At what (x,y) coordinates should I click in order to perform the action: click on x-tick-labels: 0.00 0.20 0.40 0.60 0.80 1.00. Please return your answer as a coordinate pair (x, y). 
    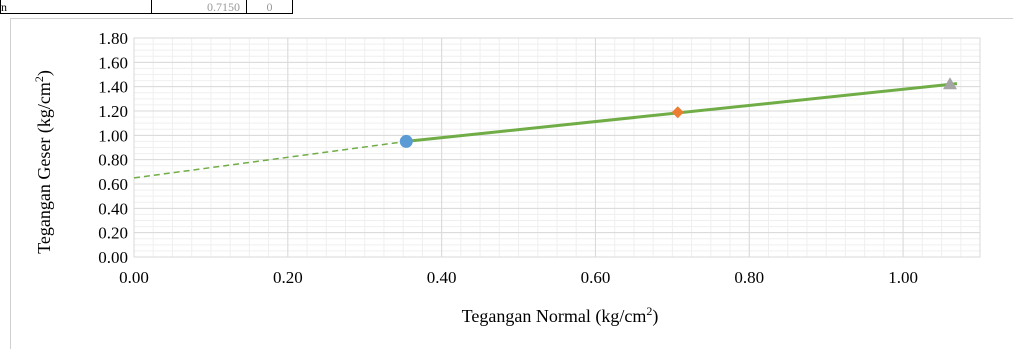
    Looking at the image, I should click on (518, 277).